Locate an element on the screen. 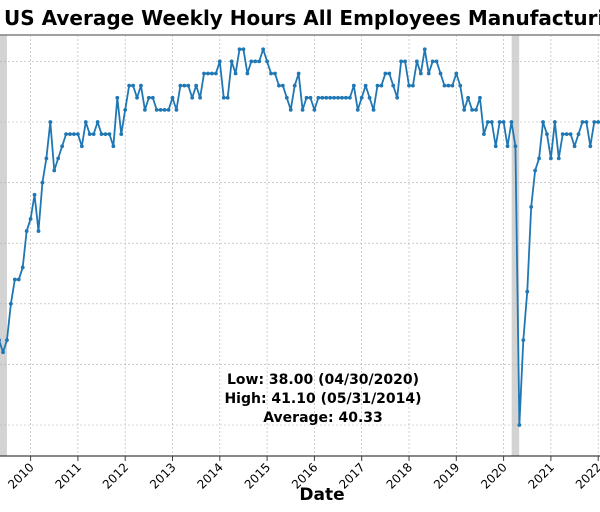 Image resolution: width=600 pixels, height=512 pixels. x-tick-label: 2019 is located at coordinates (446, 475).